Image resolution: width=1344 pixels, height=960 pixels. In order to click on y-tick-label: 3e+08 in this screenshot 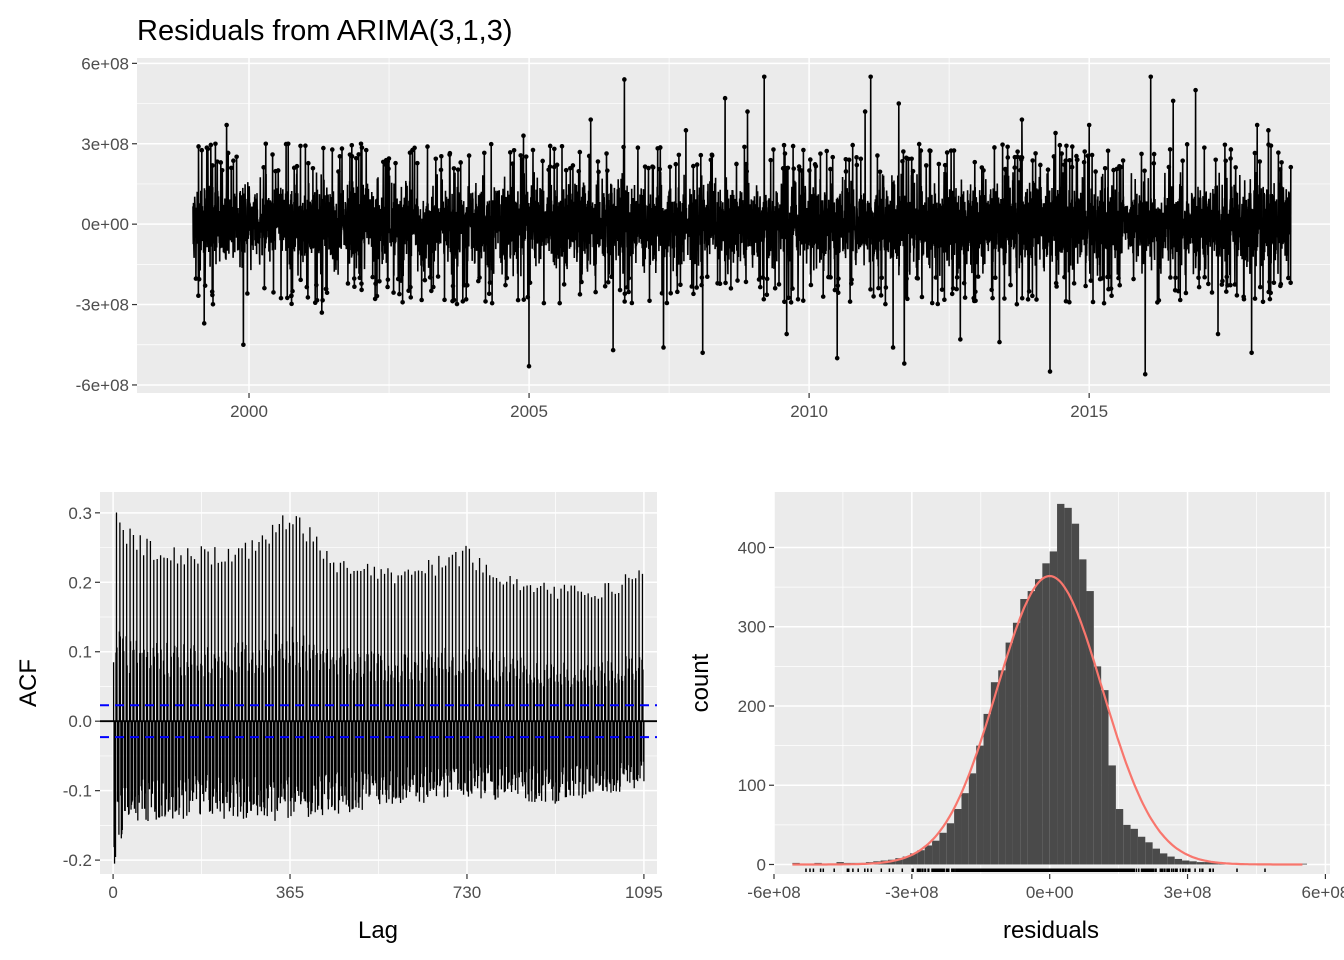, I will do `click(105, 144)`.